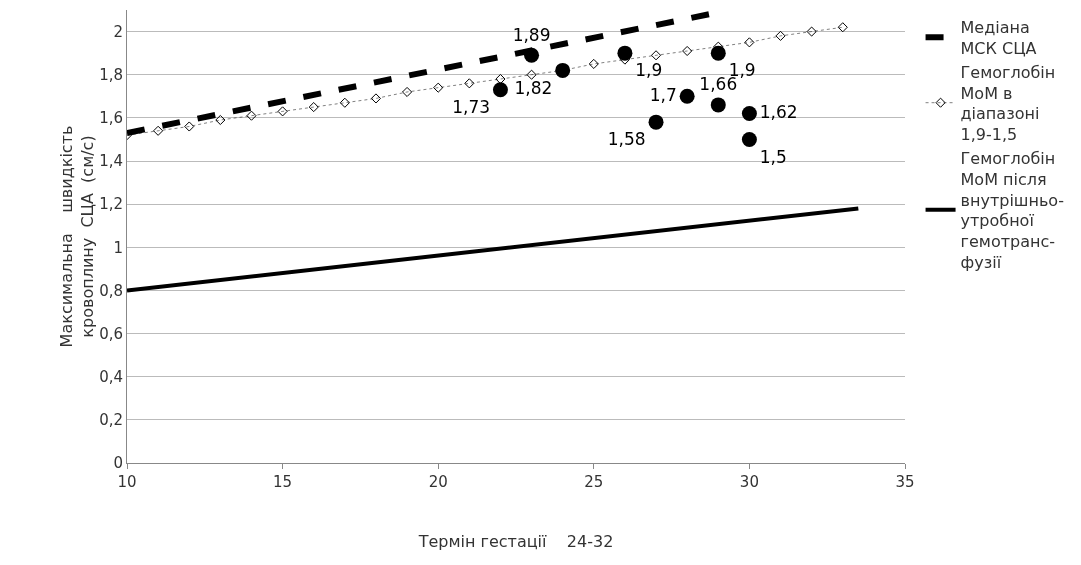  Describe the element at coordinates (749, 482) in the screenshot. I see `x-tick-label: 30` at that location.